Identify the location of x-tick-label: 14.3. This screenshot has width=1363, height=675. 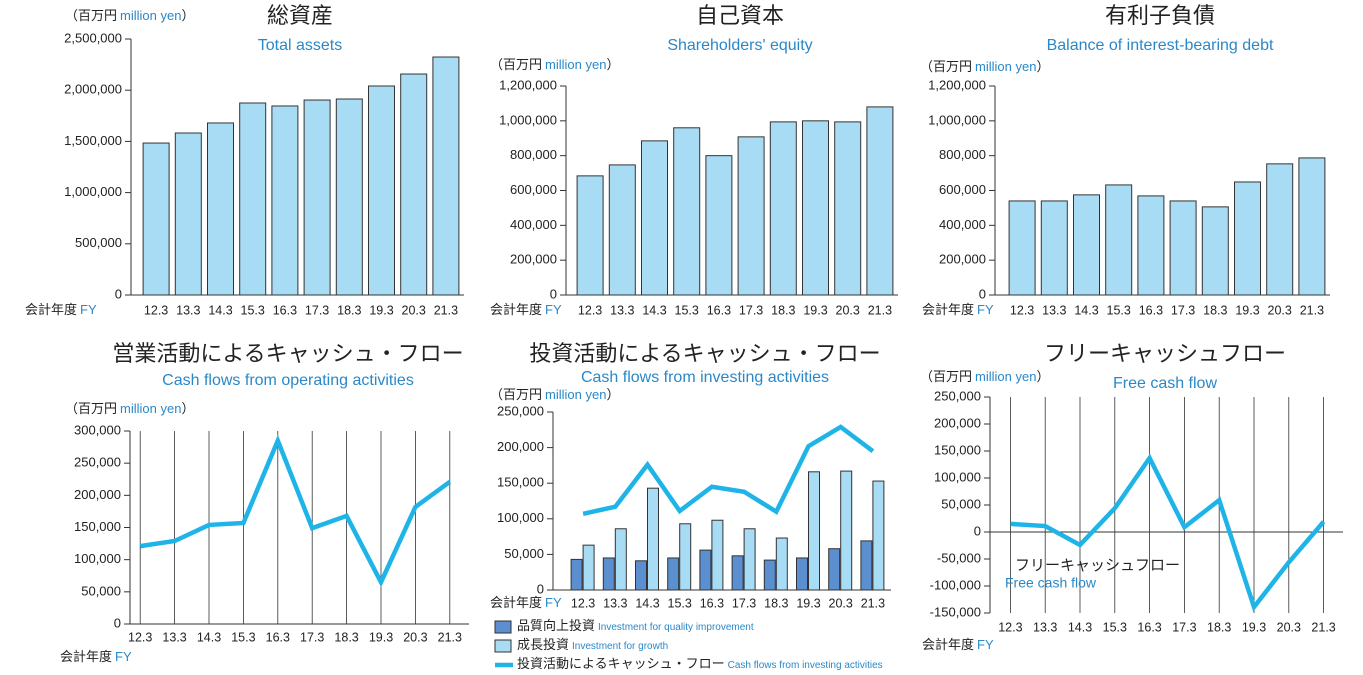
(654, 310).